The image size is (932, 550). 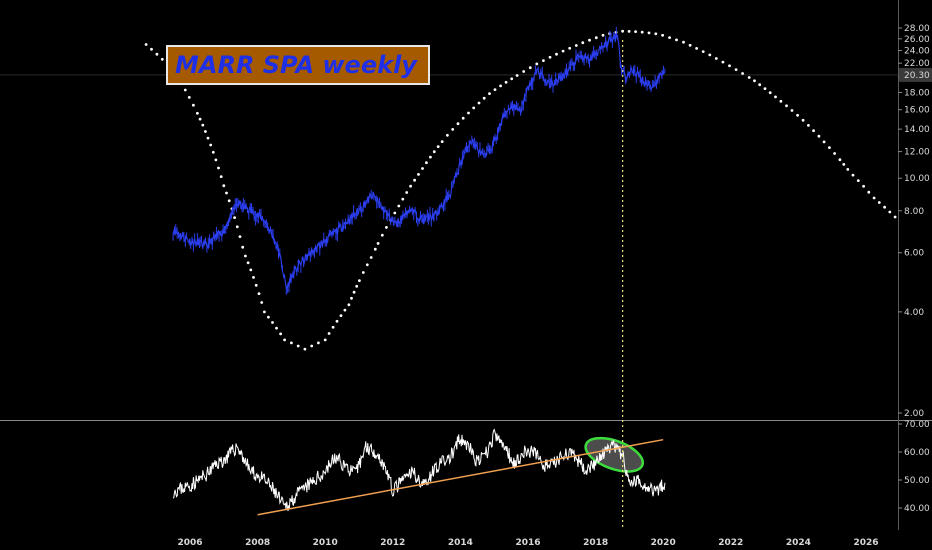 What do you see at coordinates (917, 111) in the screenshot?
I see `price-tick-label: 16.00` at bounding box center [917, 111].